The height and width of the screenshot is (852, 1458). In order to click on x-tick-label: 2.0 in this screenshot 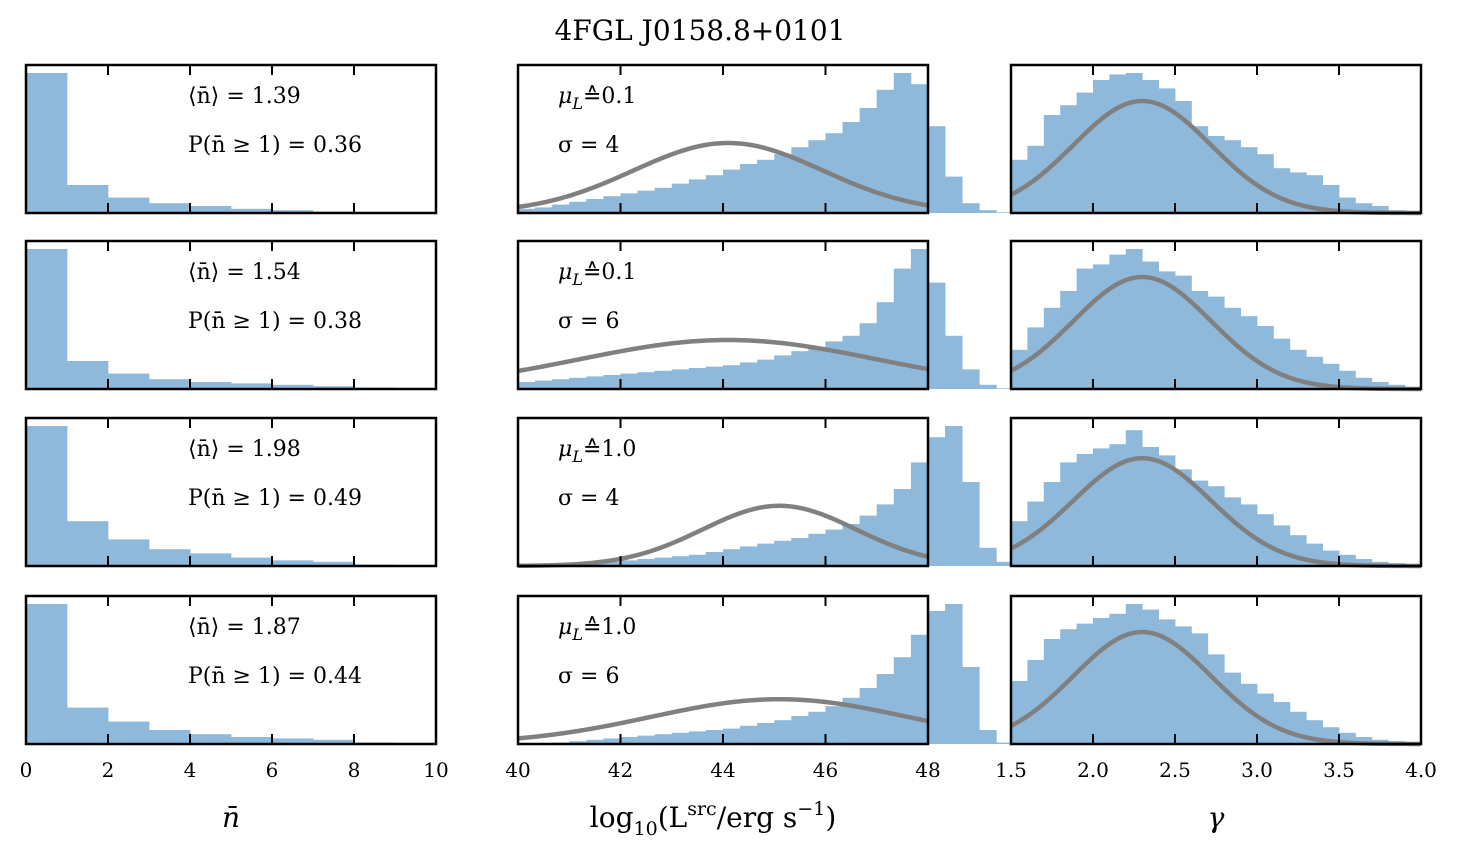, I will do `click(1093, 770)`.